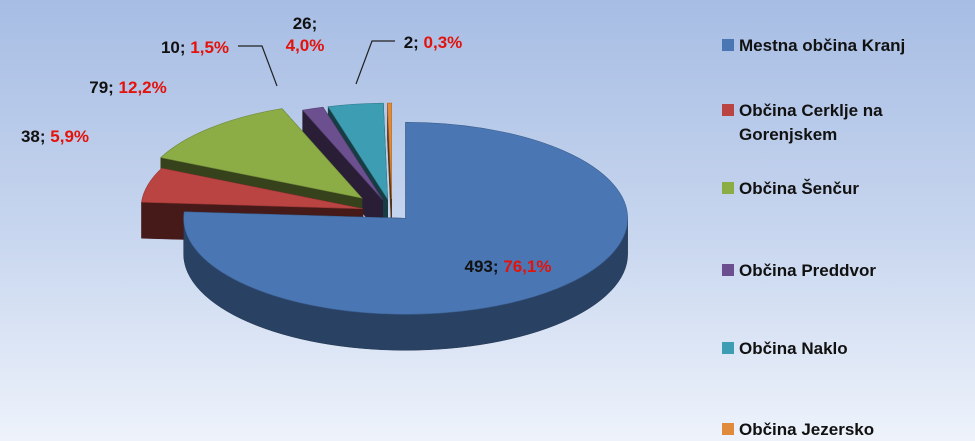 This screenshot has height=441, width=975. I want to click on leader-lines, so click(316, 63).